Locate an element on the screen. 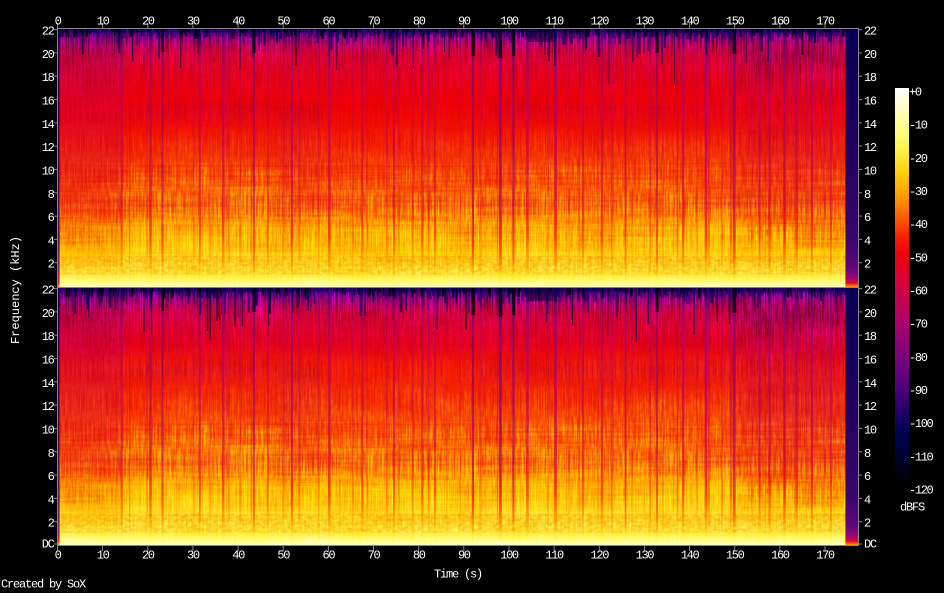  svg-text: -10 is located at coordinates (918, 126).